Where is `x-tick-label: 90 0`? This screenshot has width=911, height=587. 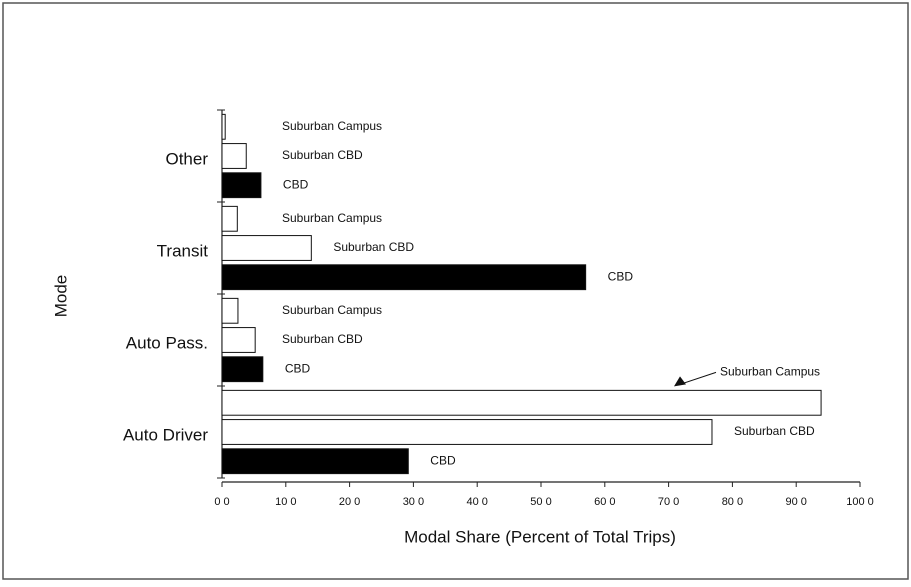
x-tick-label: 90 0 is located at coordinates (795, 502).